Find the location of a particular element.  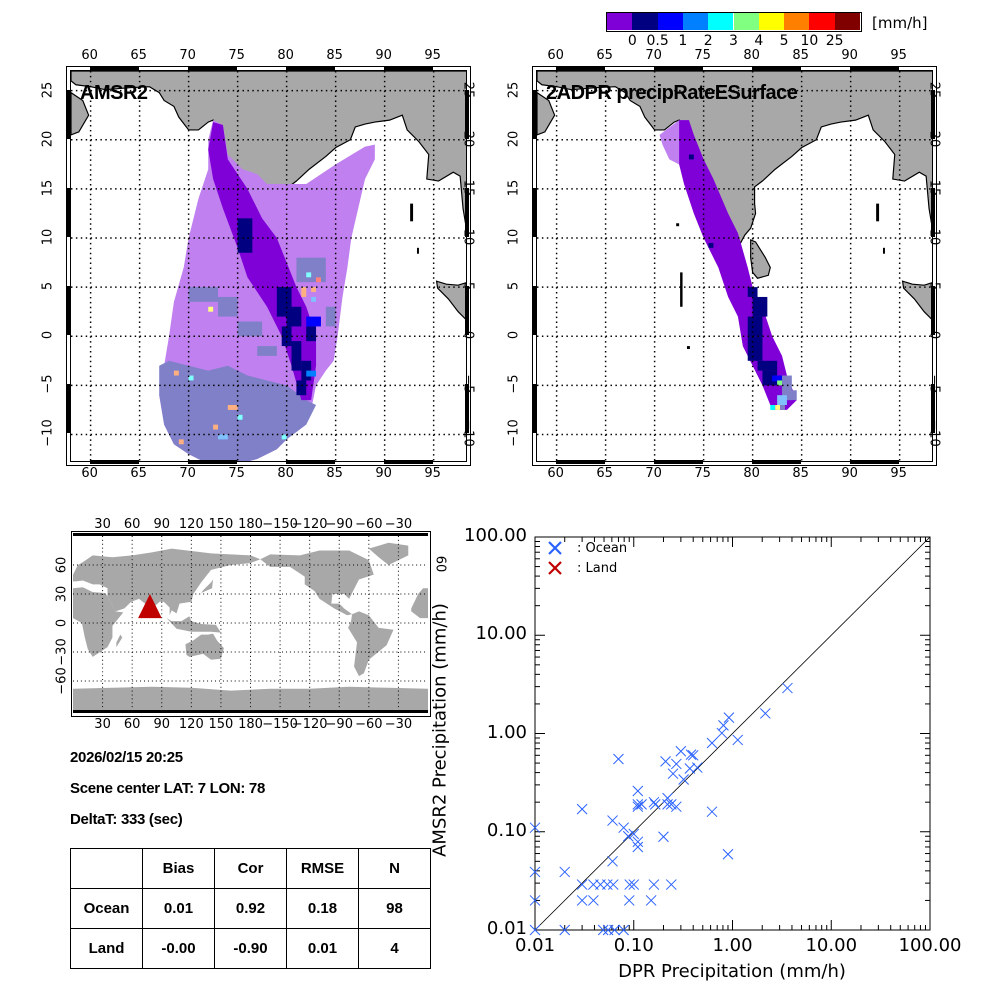

world-lon-tick-label: 90 is located at coordinates (162, 724).